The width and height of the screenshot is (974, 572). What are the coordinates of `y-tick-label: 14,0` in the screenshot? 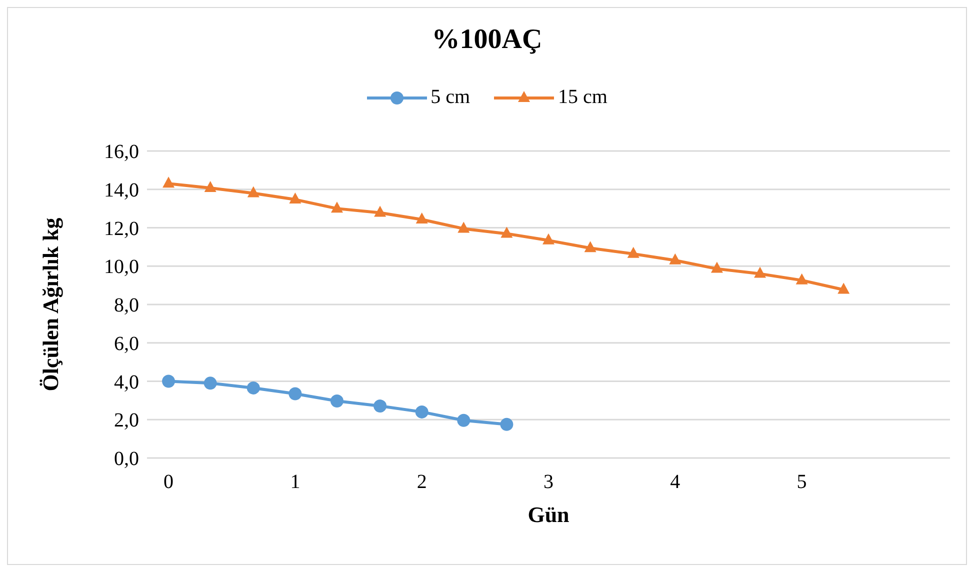 It's located at (121, 190).